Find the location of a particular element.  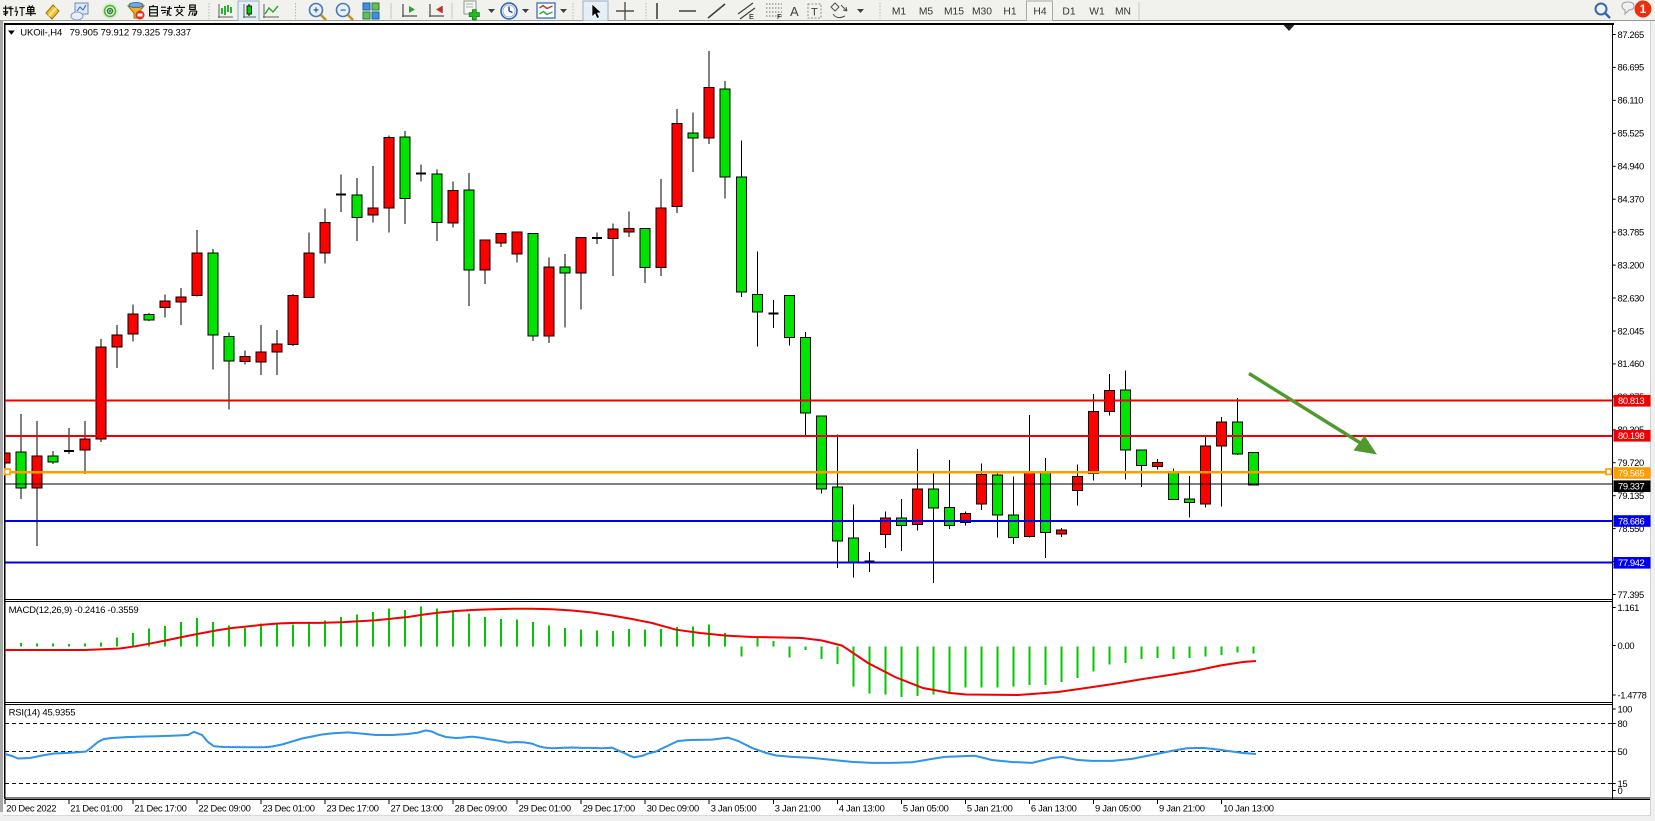

svg-text: 29 Dec 17:00 is located at coordinates (609, 808).